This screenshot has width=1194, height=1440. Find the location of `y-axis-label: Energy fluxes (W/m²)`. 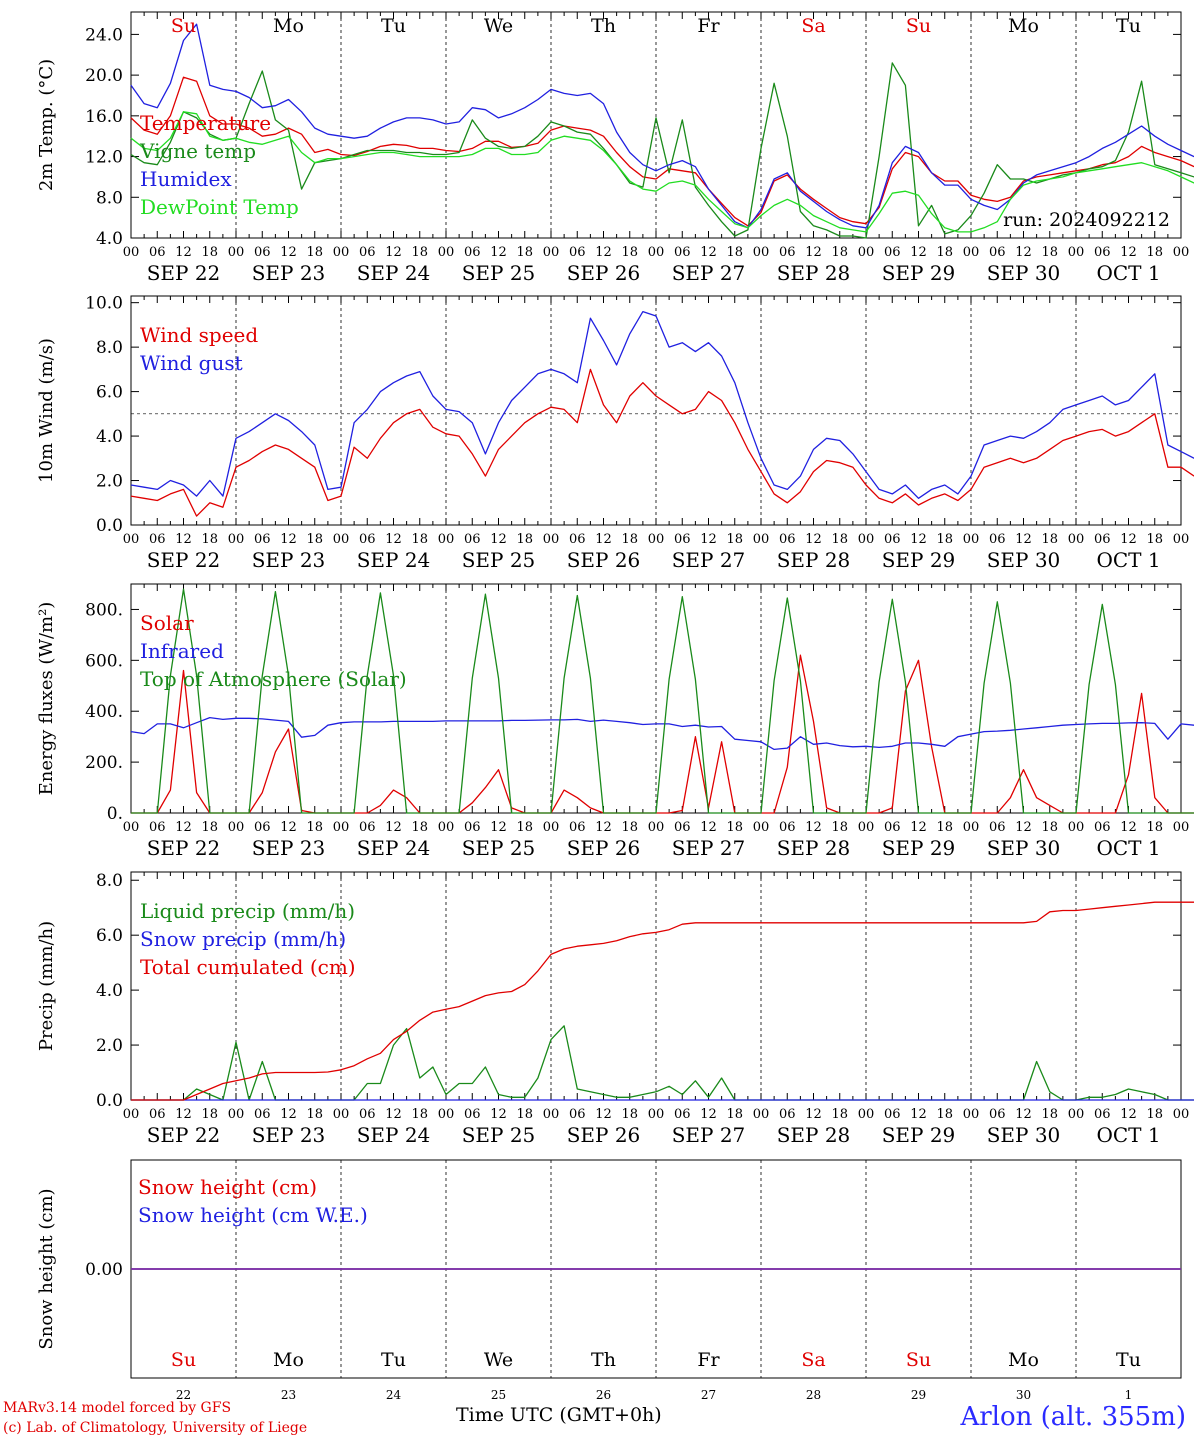

y-axis-label: Energy fluxes (W/m²) is located at coordinates (46, 699).